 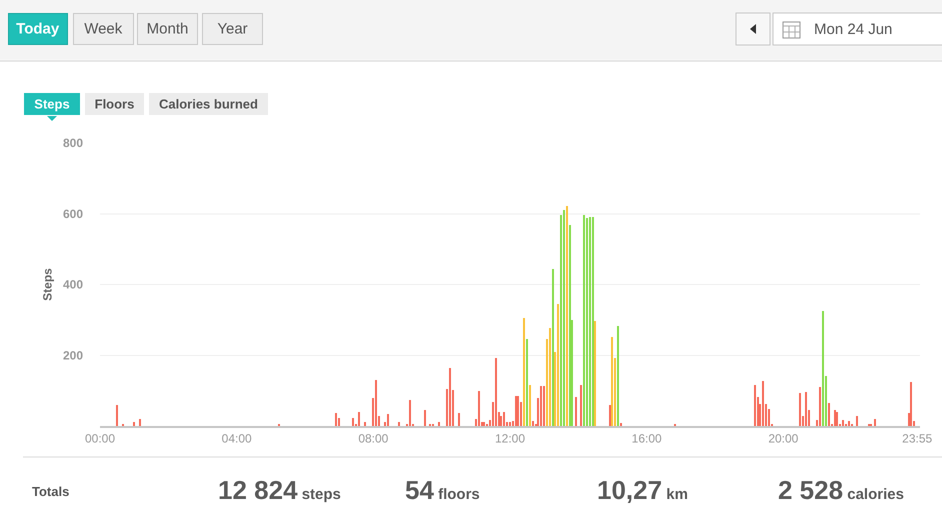 I want to click on text: Totals, so click(x=51, y=491).